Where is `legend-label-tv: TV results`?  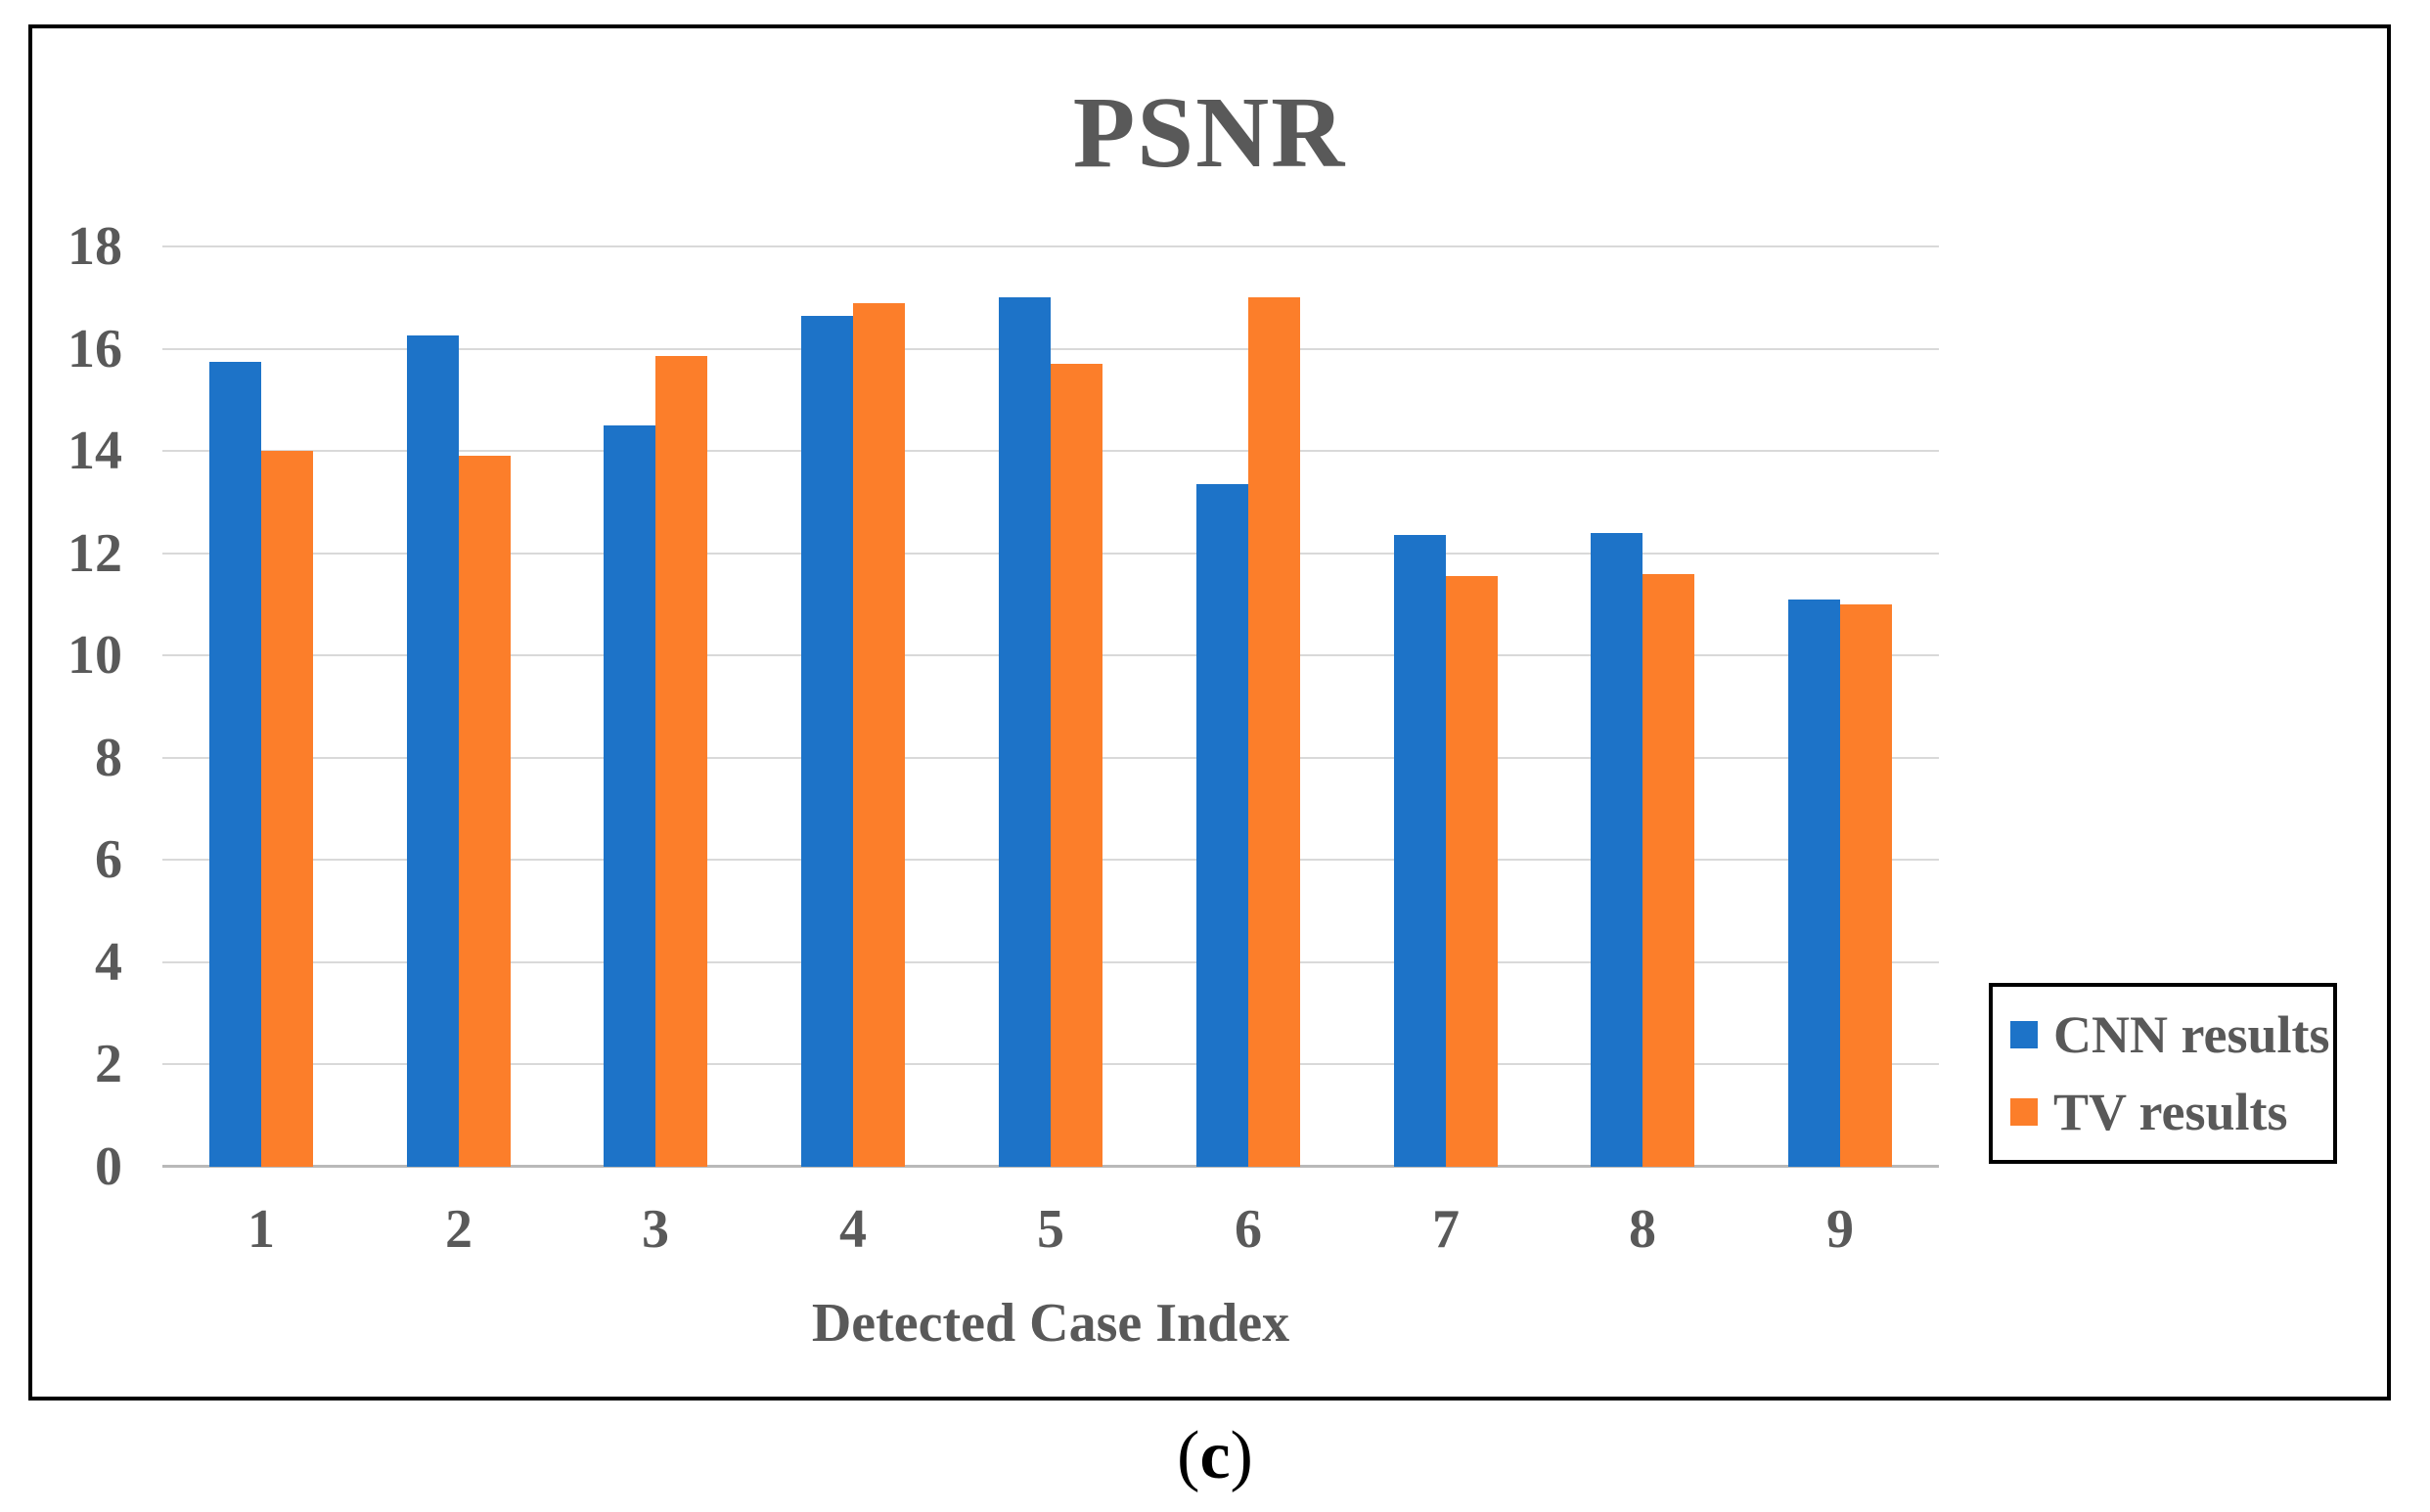
legend-label-tv: TV results is located at coordinates (2170, 1112).